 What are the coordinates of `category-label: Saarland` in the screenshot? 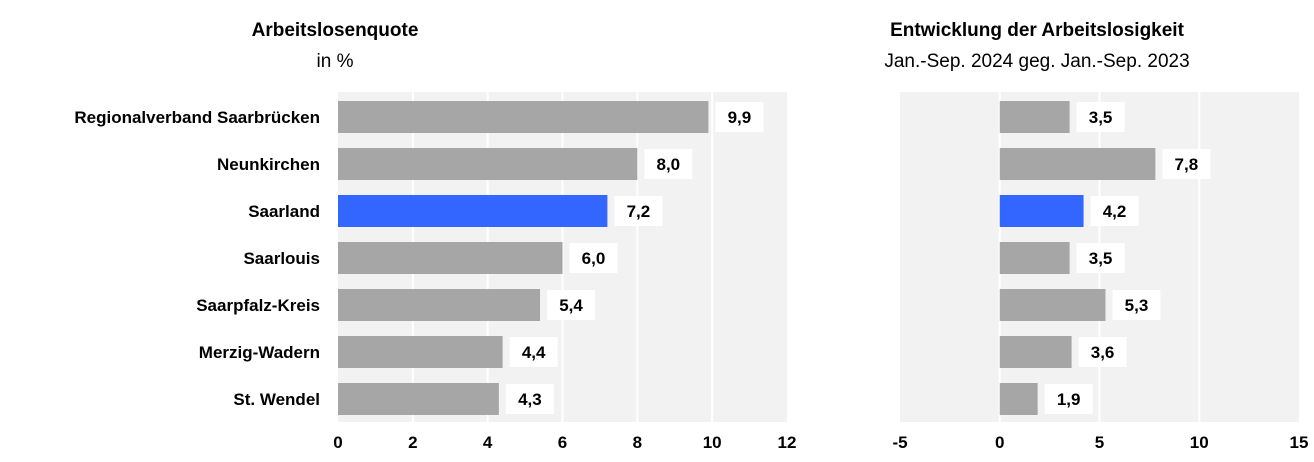 It's located at (284, 211).